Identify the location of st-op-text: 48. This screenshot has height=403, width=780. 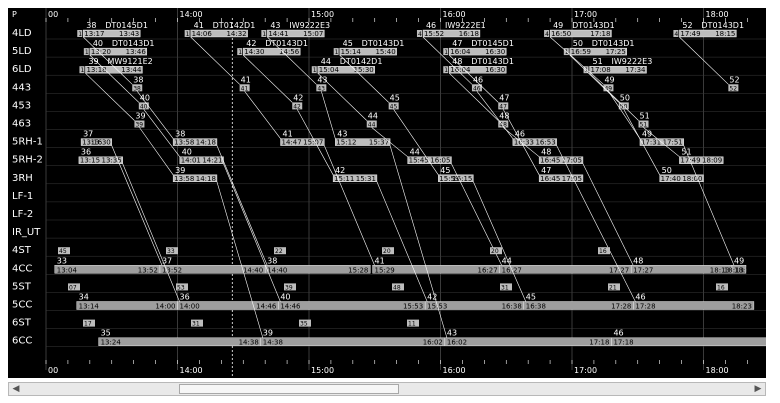
(397, 287).